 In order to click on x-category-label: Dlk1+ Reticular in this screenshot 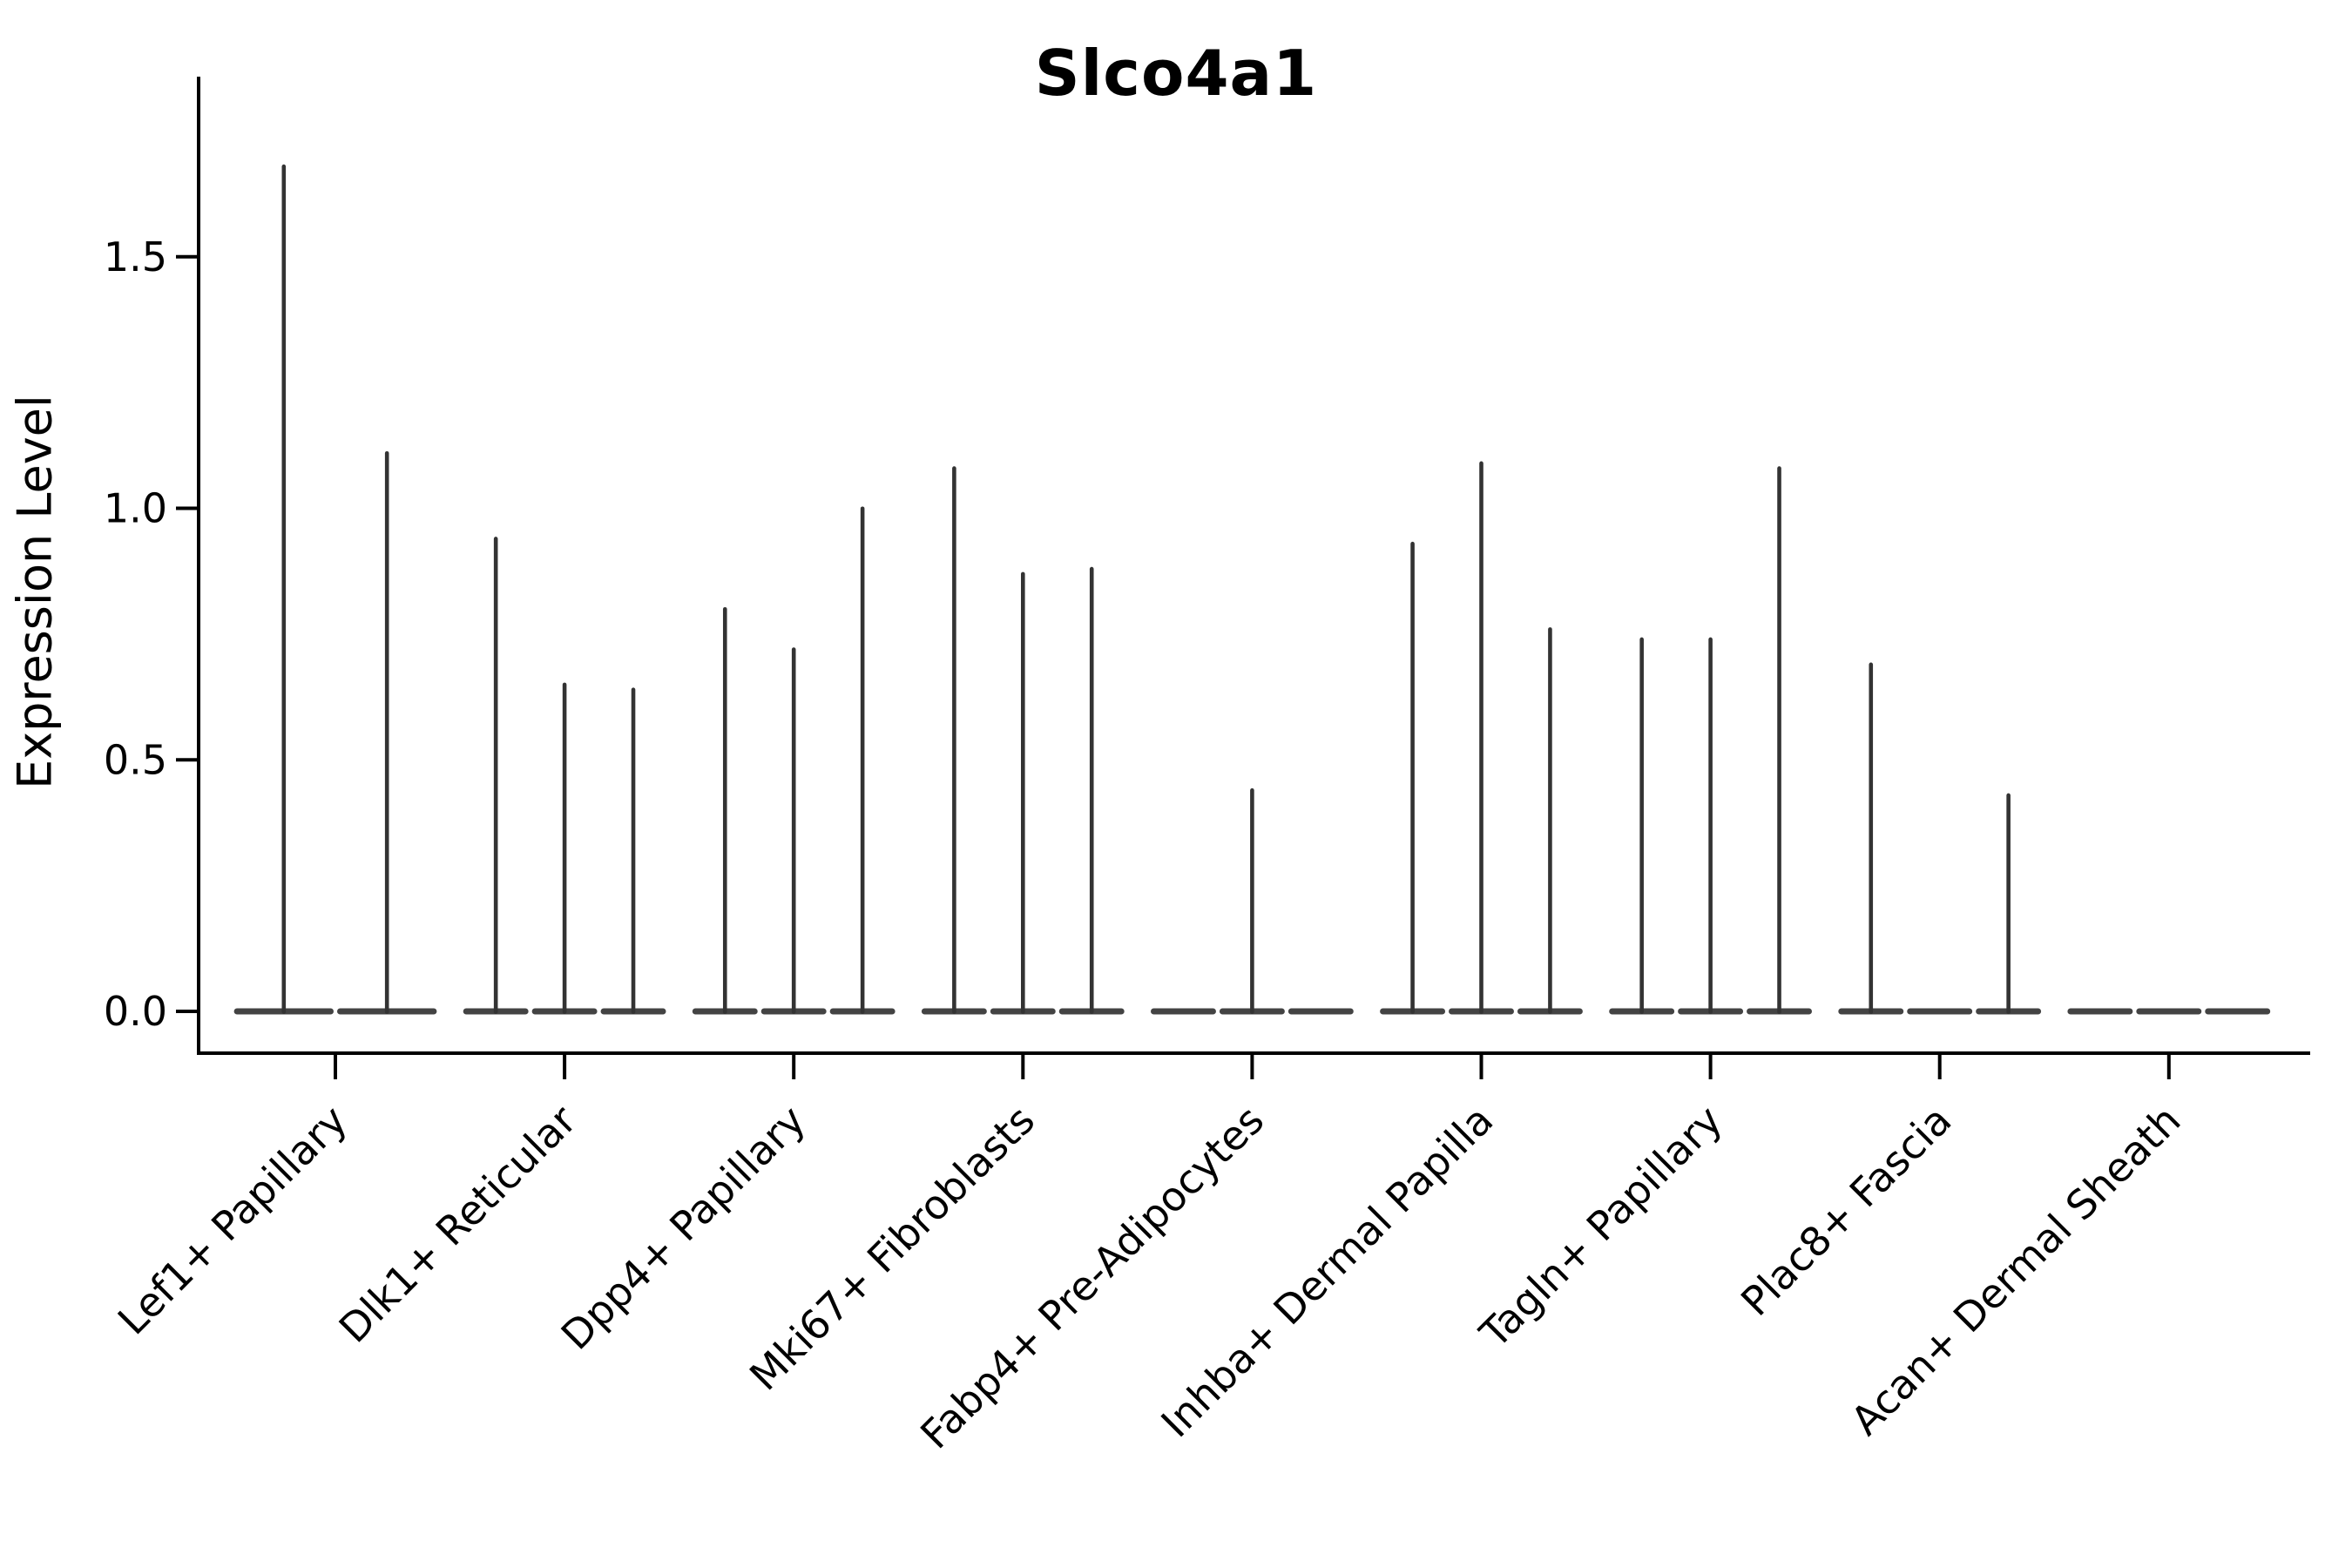, I will do `click(457, 1224)`.